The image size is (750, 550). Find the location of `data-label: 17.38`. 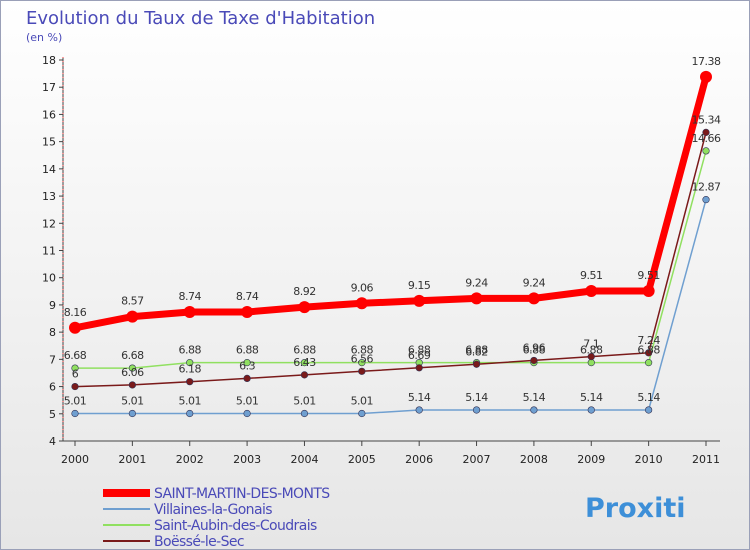

data-label: 17.38 is located at coordinates (706, 61).